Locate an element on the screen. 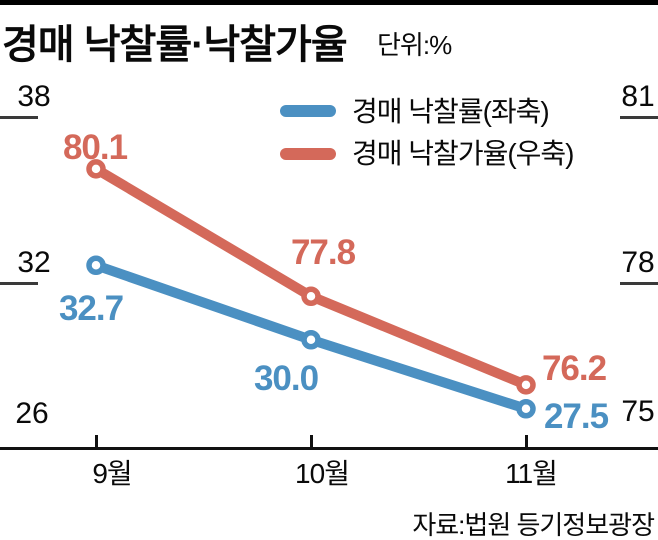  data-label-success-rate-nov: 27.5 is located at coordinates (576, 416).